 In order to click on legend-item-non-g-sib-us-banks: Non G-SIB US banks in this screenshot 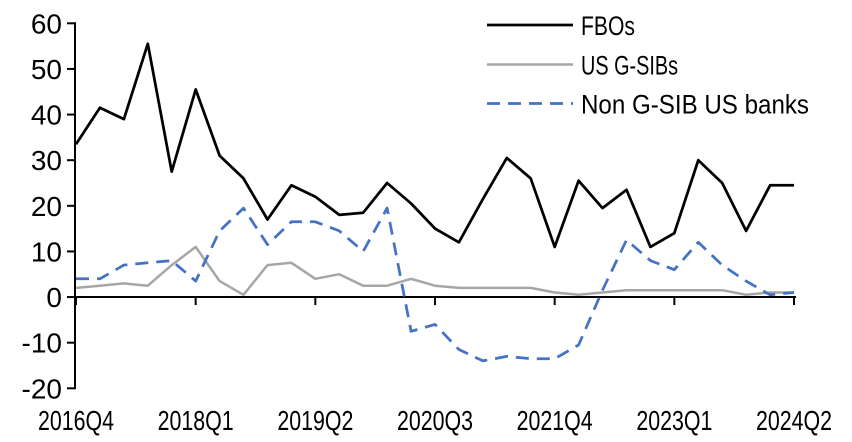, I will do `click(648, 105)`.